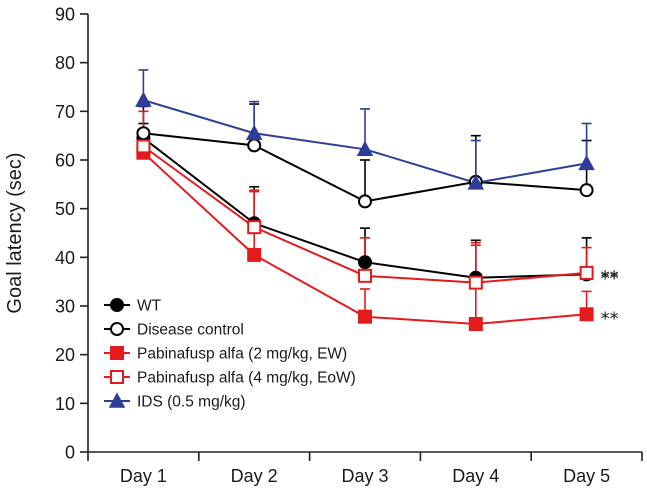 The image size is (647, 491). I want to click on x-tick-label: Day 2, so click(254, 476).